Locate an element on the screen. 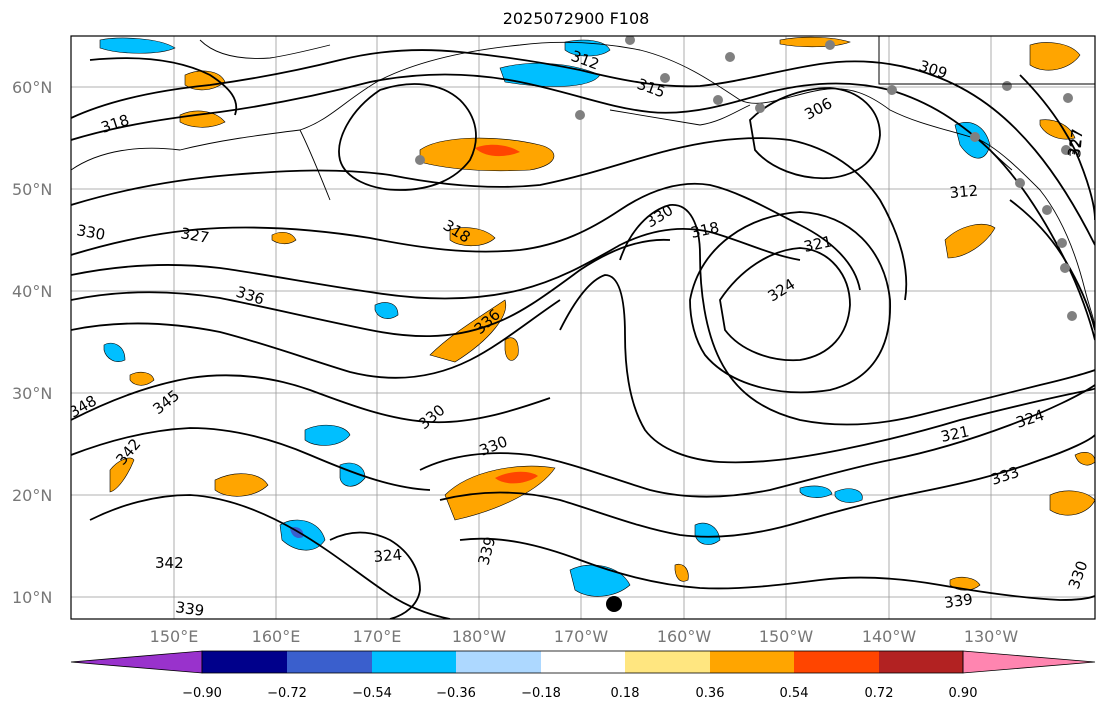 This screenshot has width=1105, height=712. lon-label: 180°W is located at coordinates (479, 636).